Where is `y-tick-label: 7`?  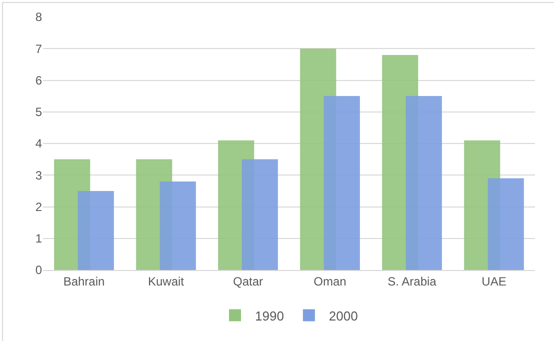 y-tick-label: 7 is located at coordinates (38, 49).